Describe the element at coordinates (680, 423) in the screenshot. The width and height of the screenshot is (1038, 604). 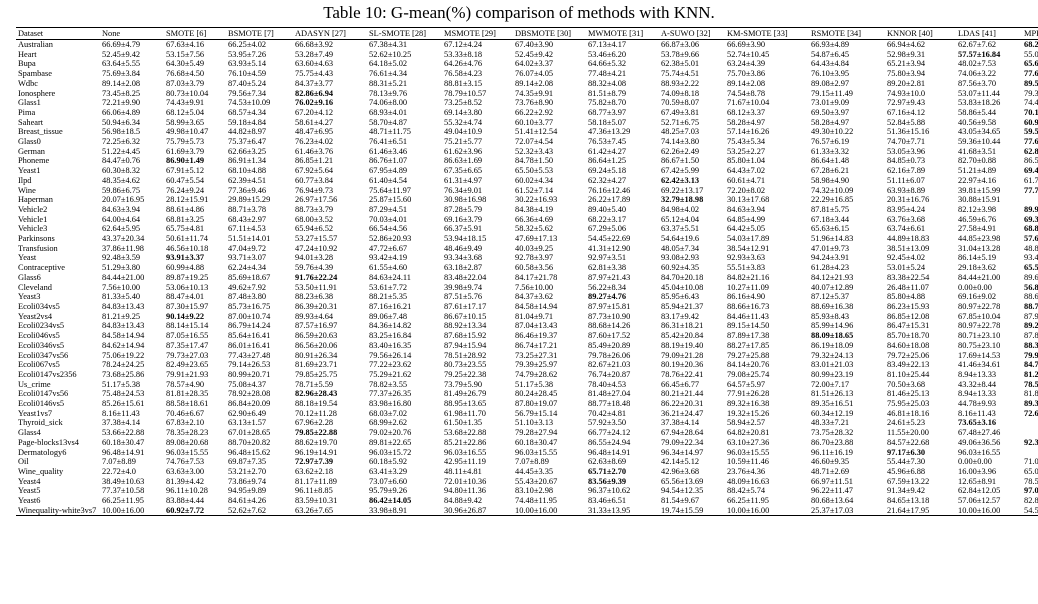
I see `gmean-value-cell: 37.38±4.14` at that location.